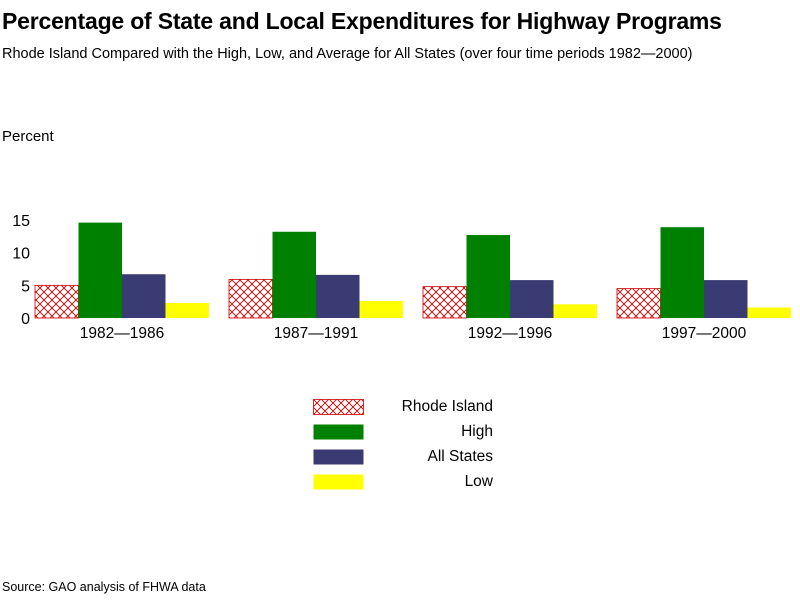  I want to click on legend-item: Rhode Island, so click(403, 410).